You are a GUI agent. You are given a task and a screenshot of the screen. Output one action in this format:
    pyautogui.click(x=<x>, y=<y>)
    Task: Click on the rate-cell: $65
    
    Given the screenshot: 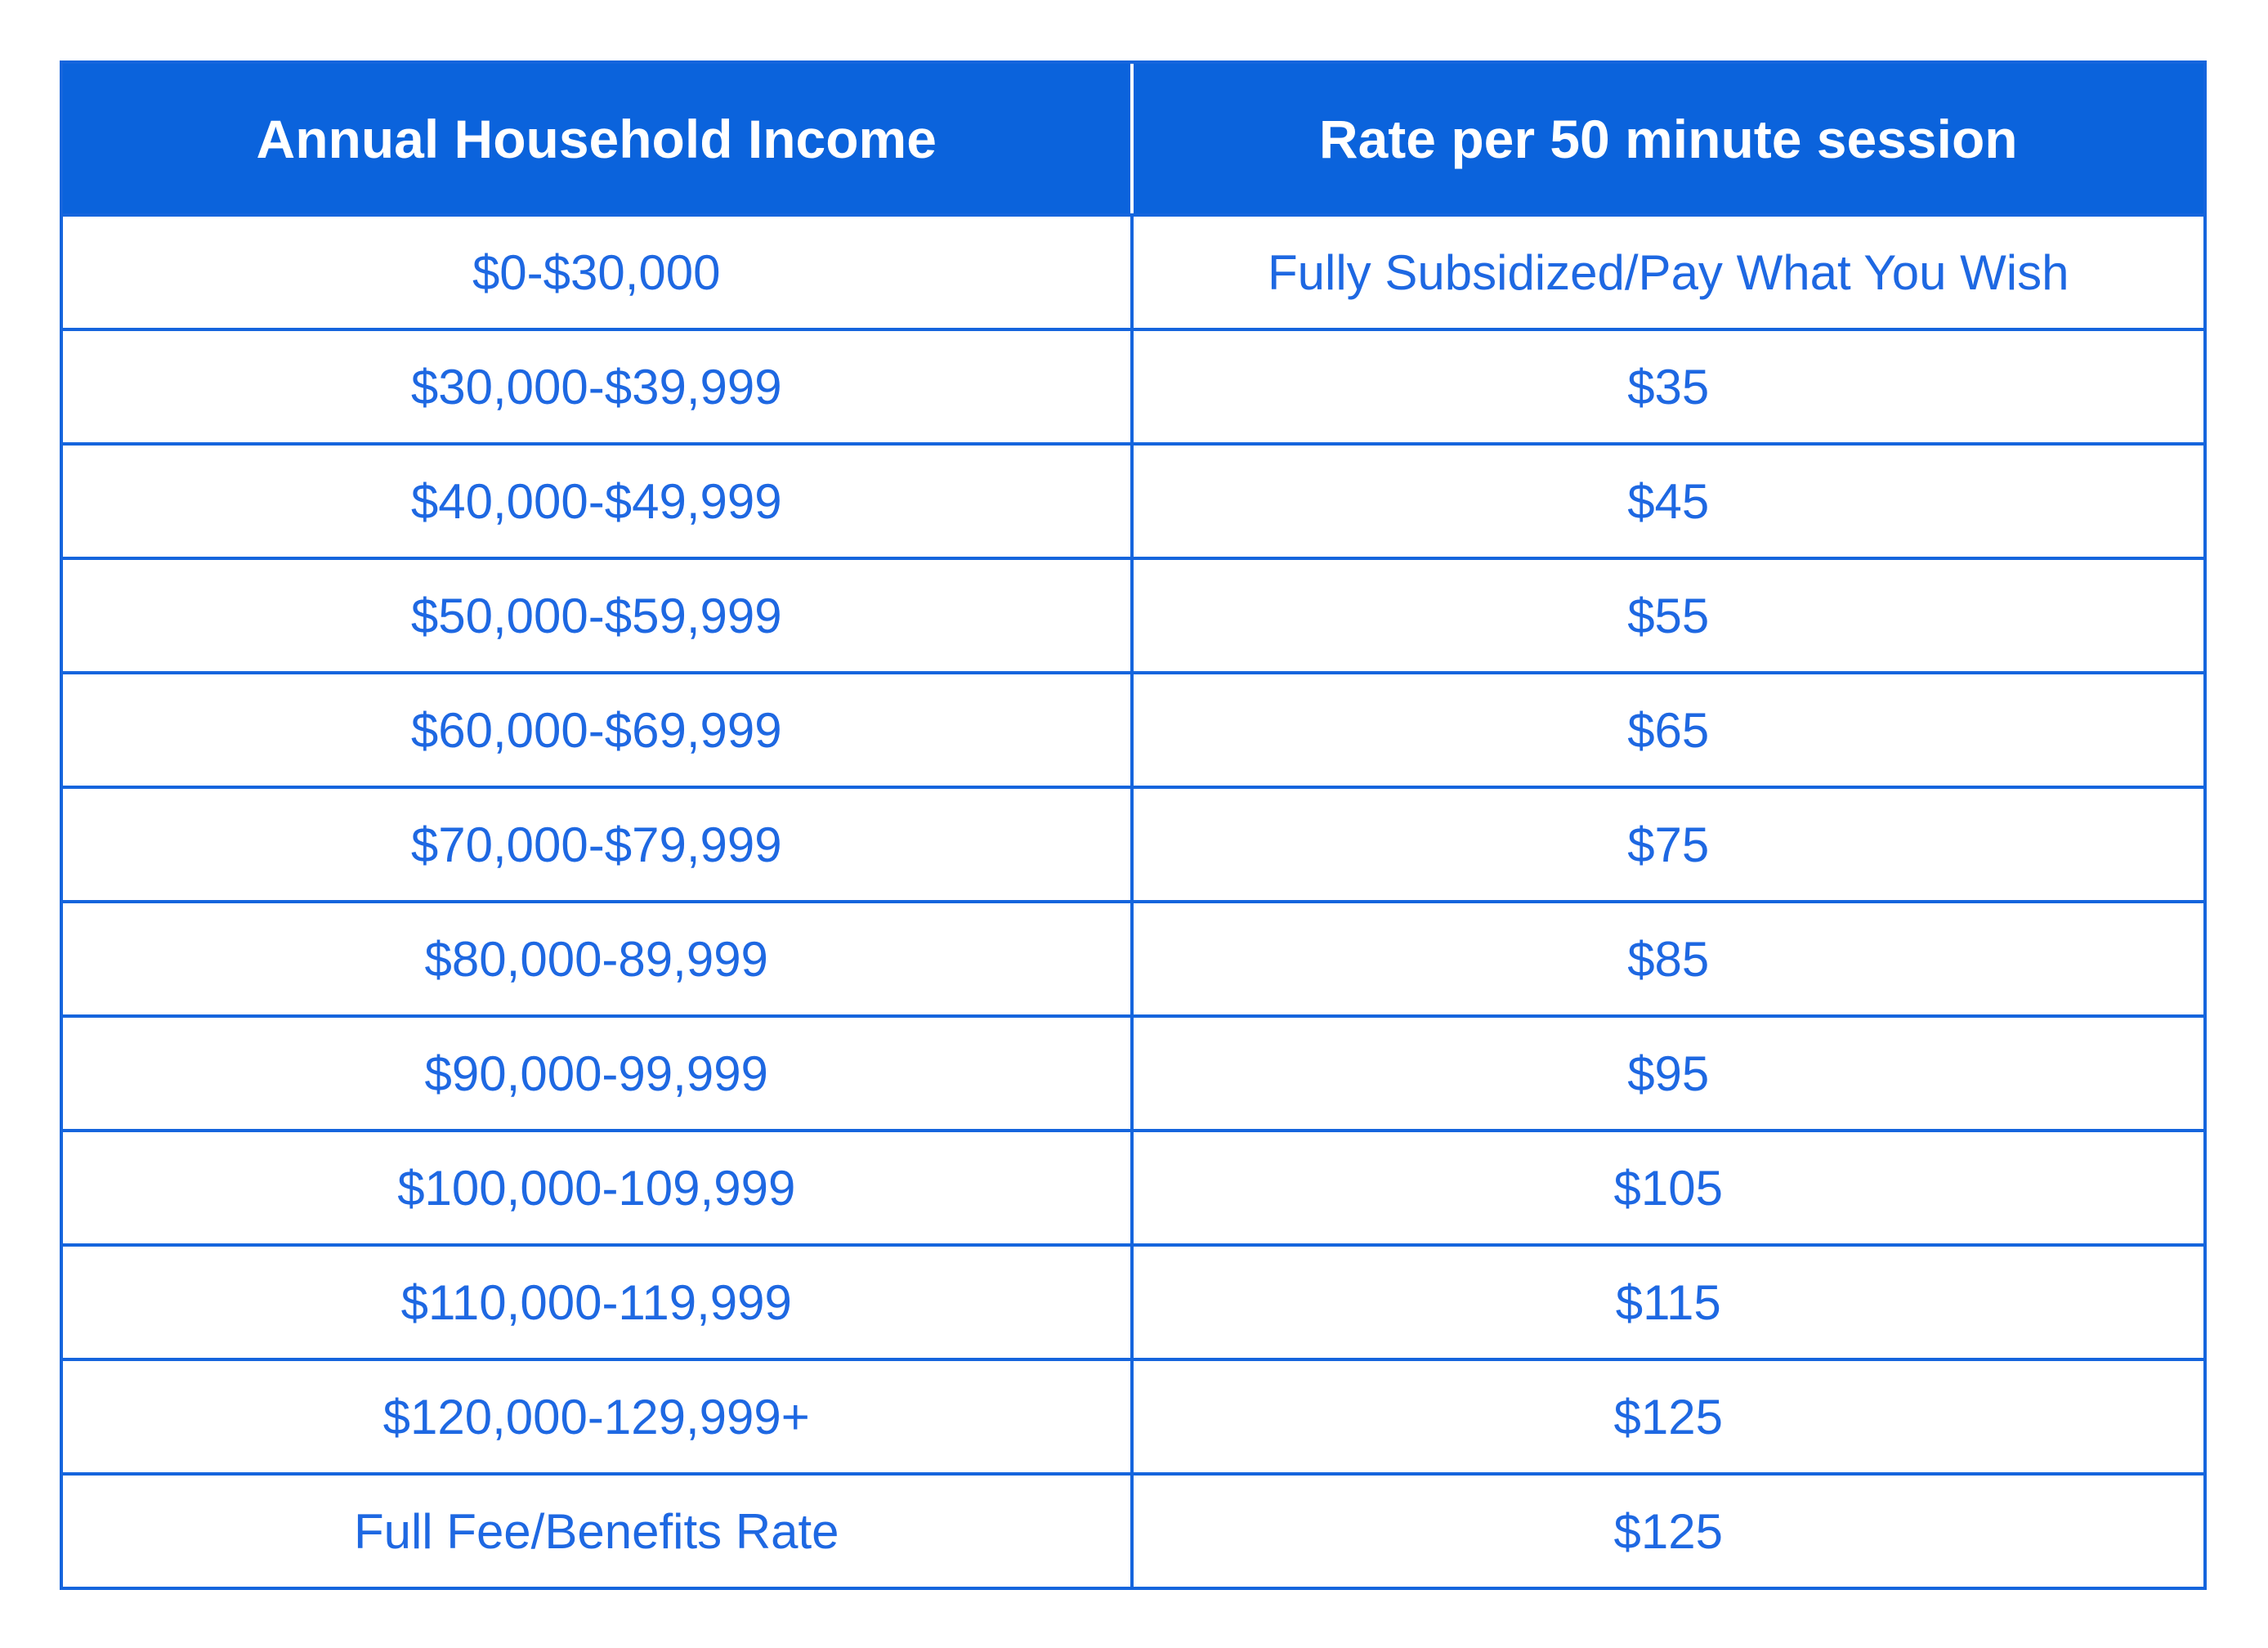 What is the action you would take?
    pyautogui.click(x=1668, y=728)
    